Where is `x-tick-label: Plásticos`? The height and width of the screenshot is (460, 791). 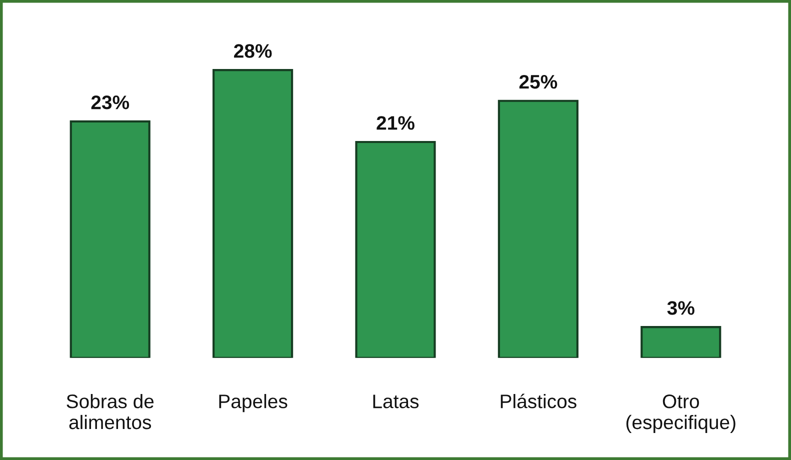 x-tick-label: Plásticos is located at coordinates (538, 401).